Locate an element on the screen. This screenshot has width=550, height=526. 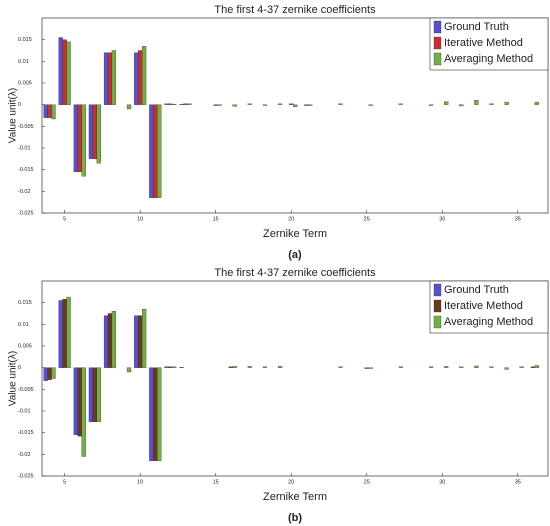
x-tick-label: 5 is located at coordinates (64, 482).